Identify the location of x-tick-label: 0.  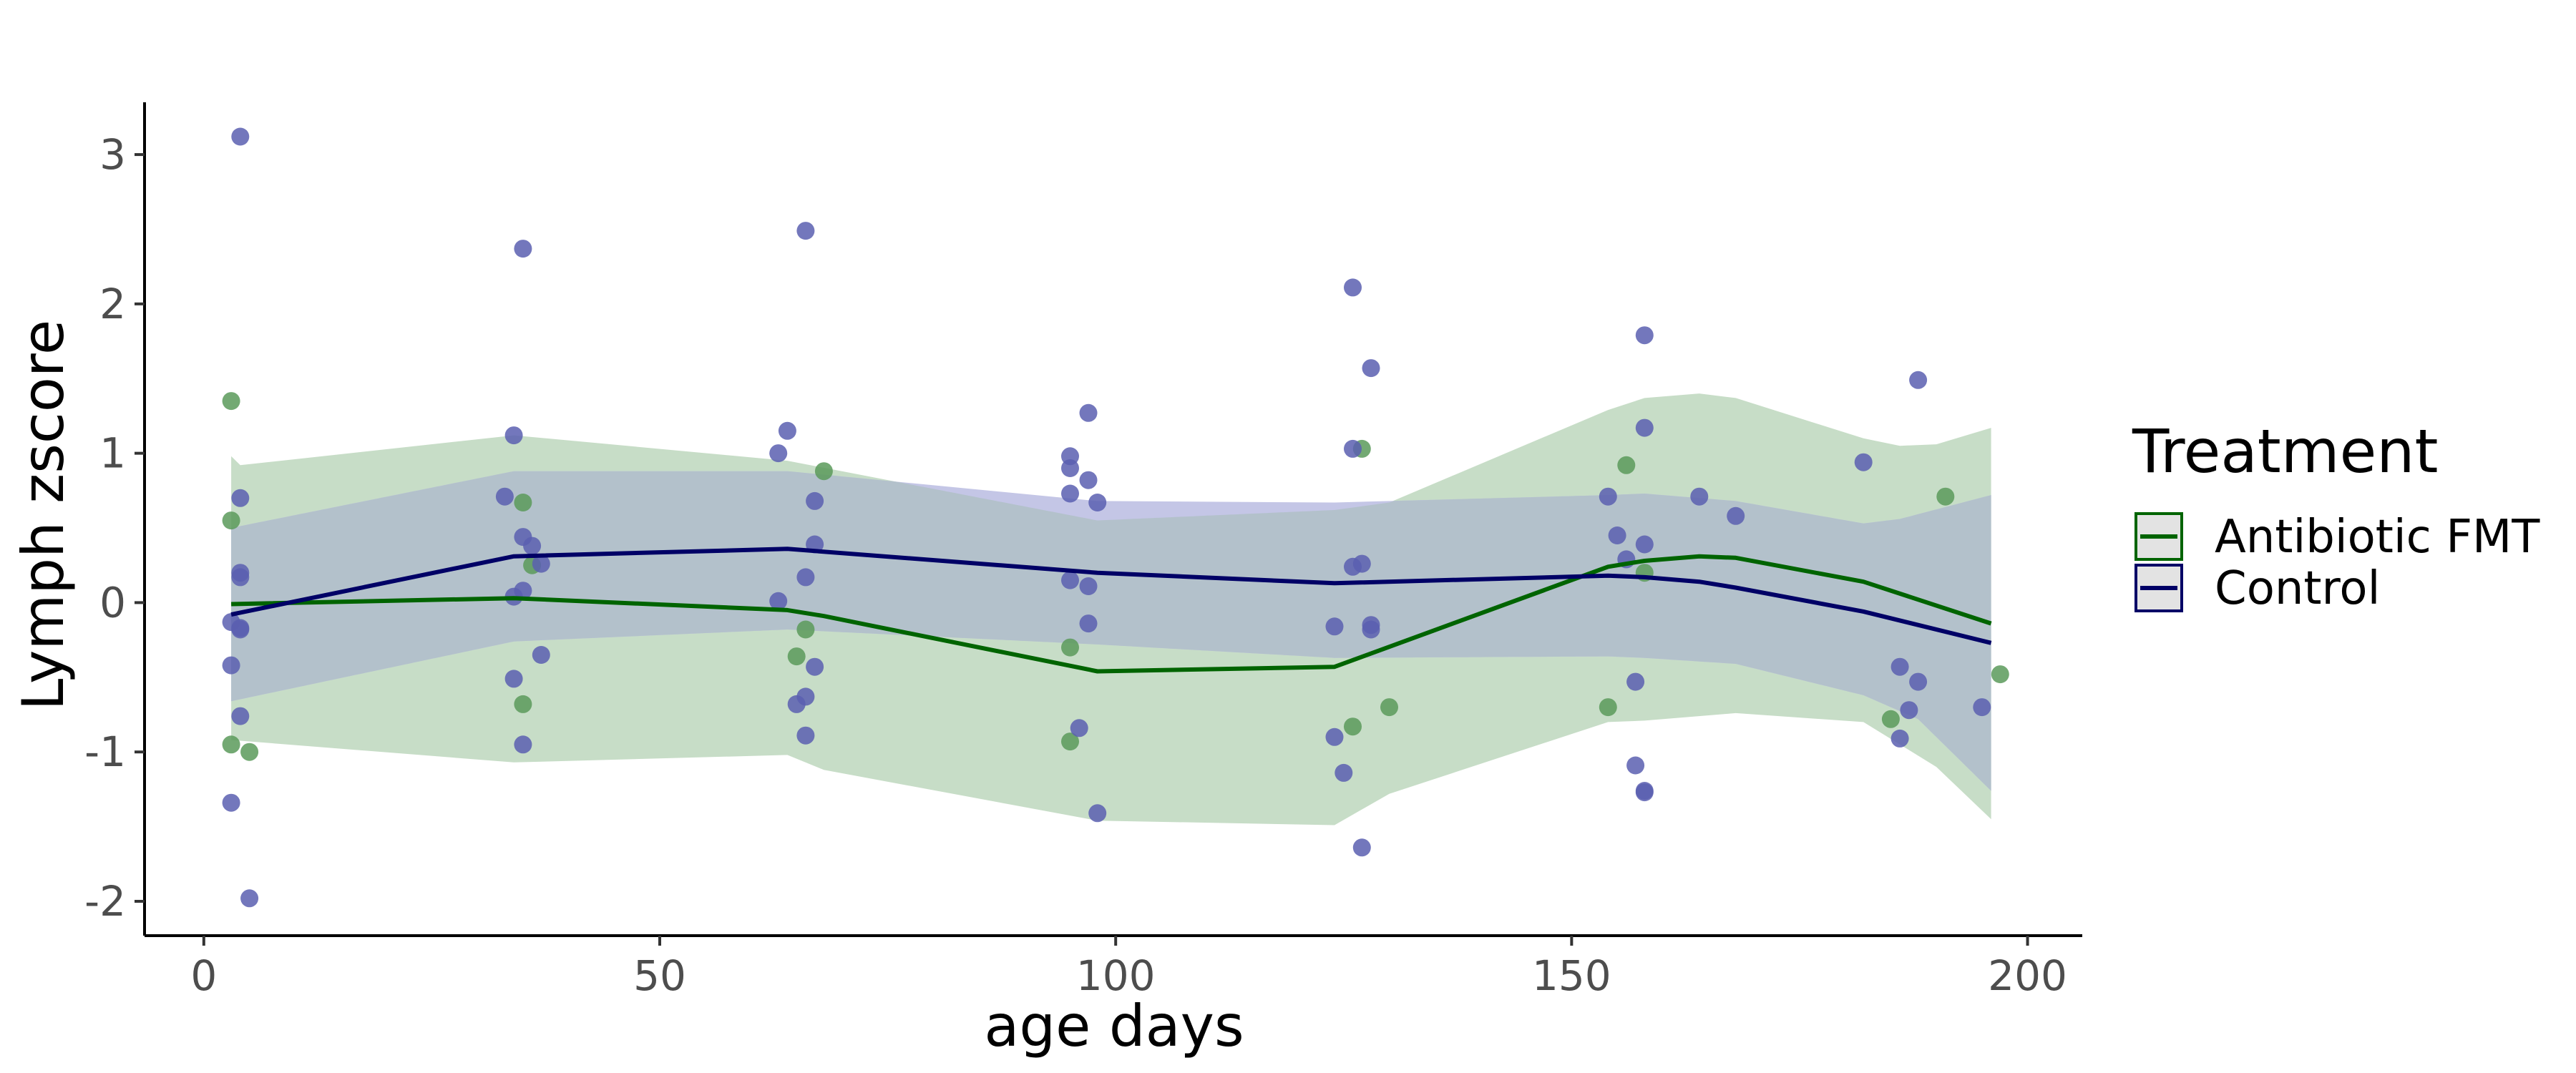
(203, 976).